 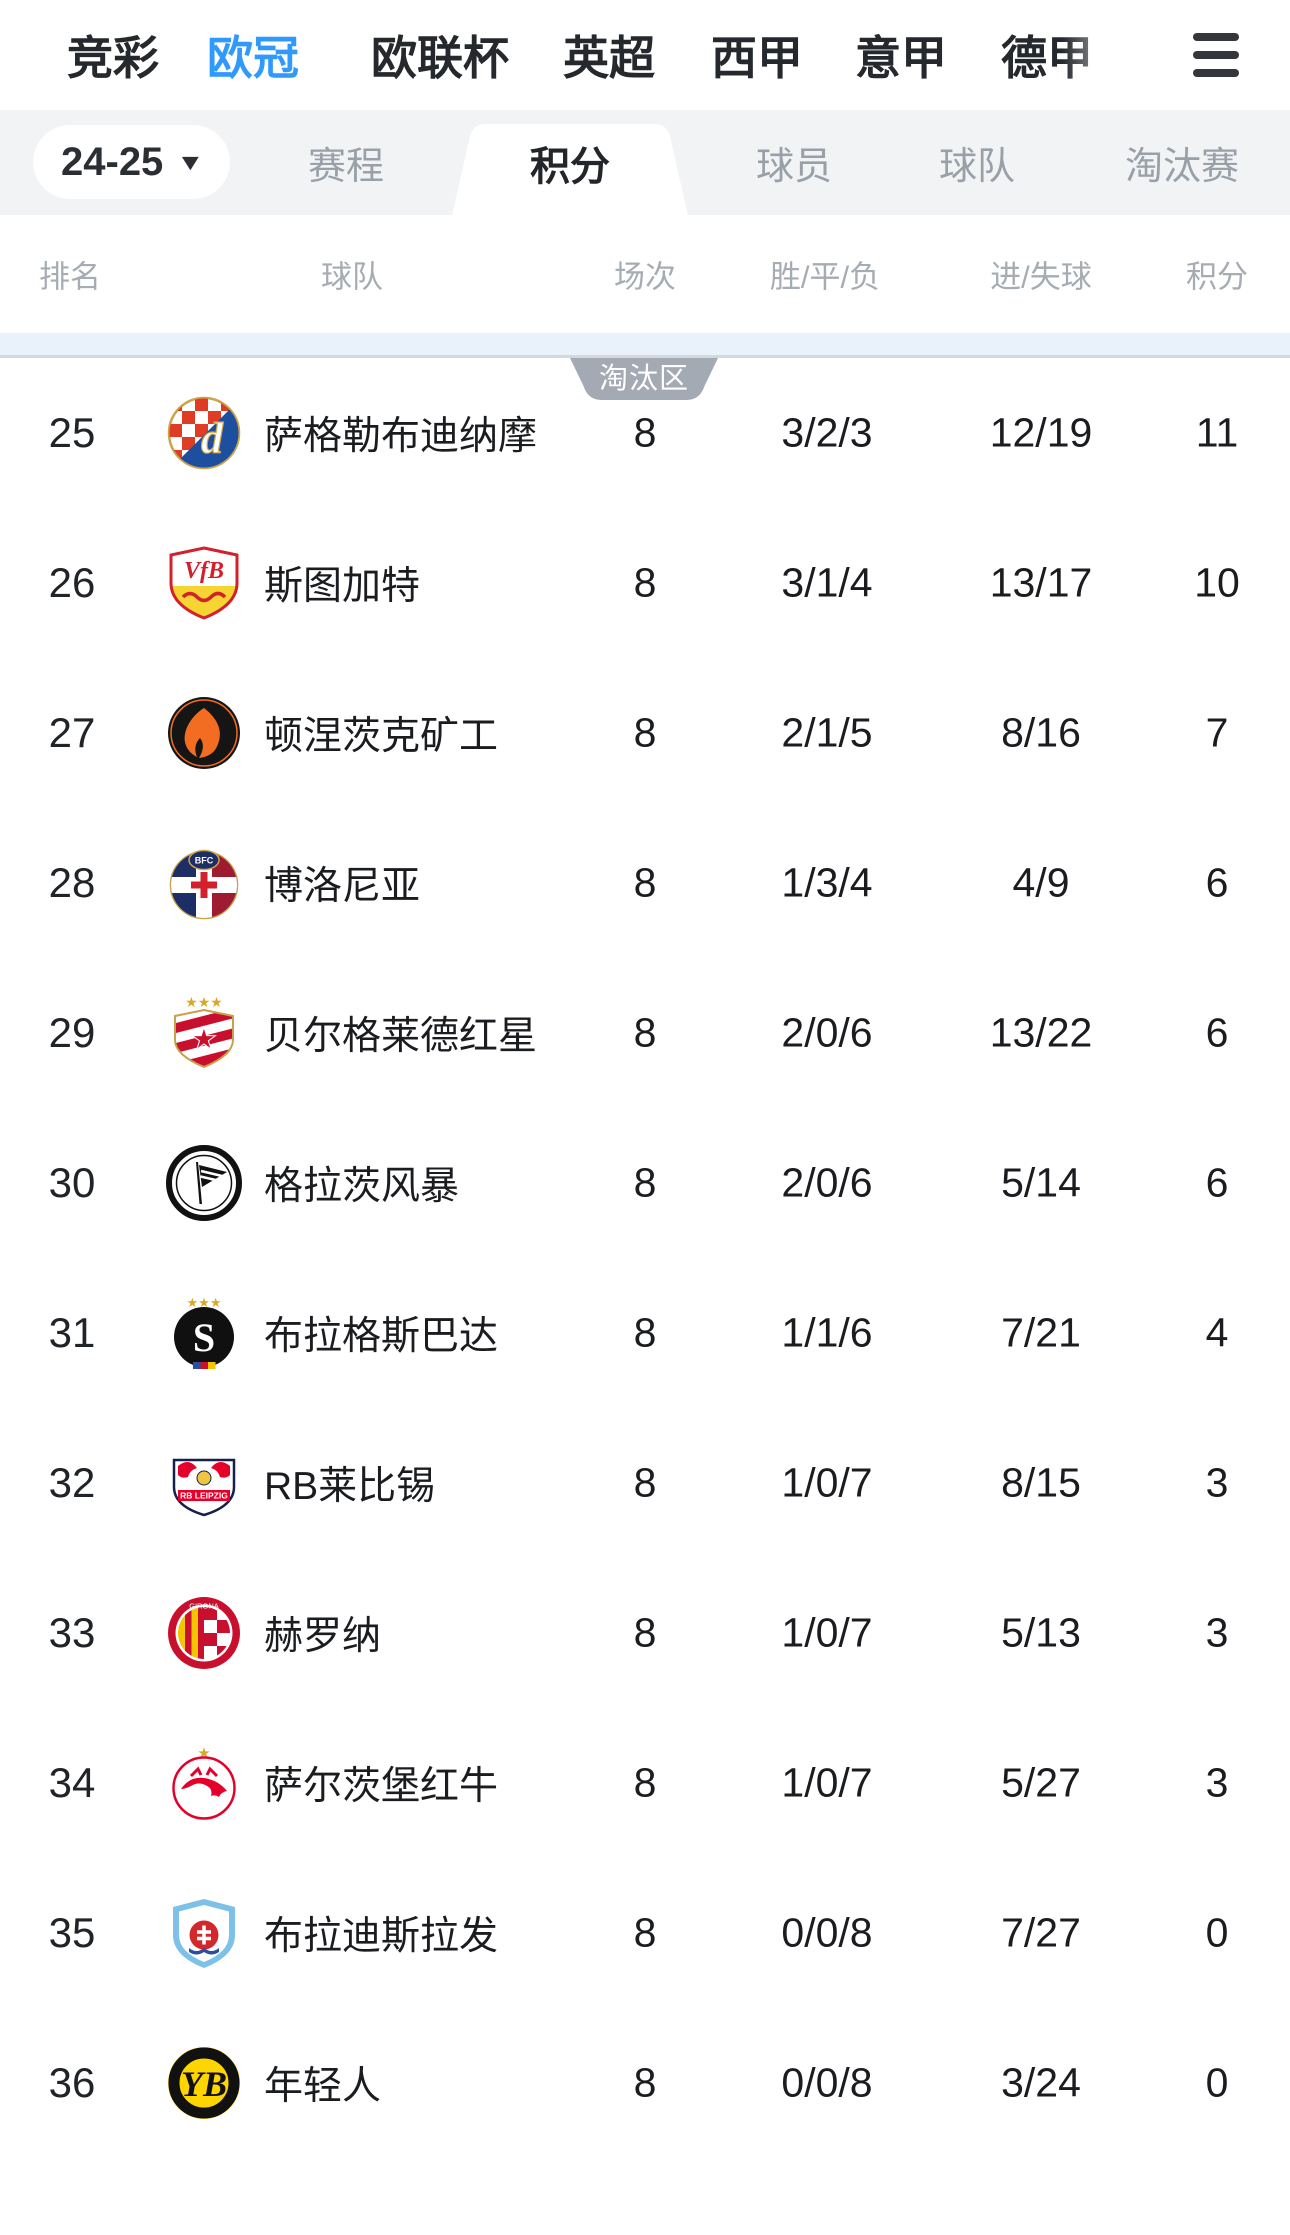 What do you see at coordinates (72, 432) in the screenshot?
I see `rank: 25` at bounding box center [72, 432].